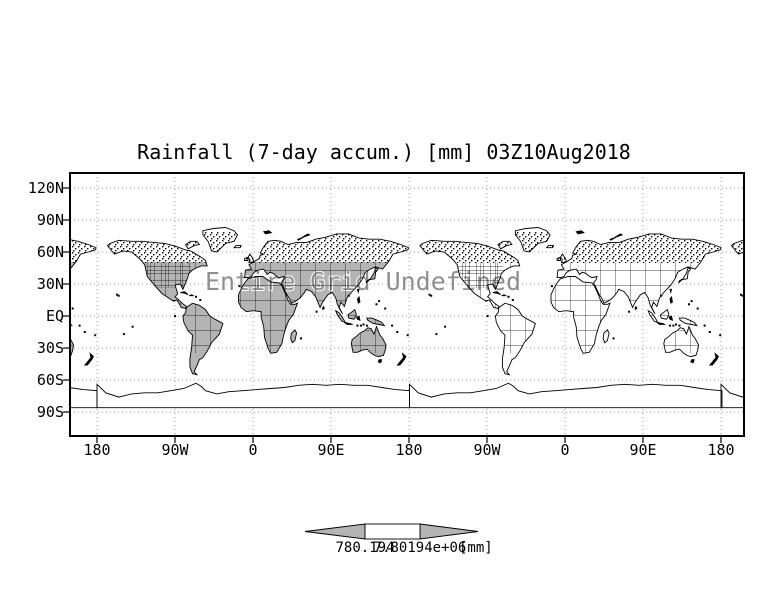 Image resolution: width=784 pixels, height=612 pixels. I want to click on y-axis-label: 120N, so click(45, 188).